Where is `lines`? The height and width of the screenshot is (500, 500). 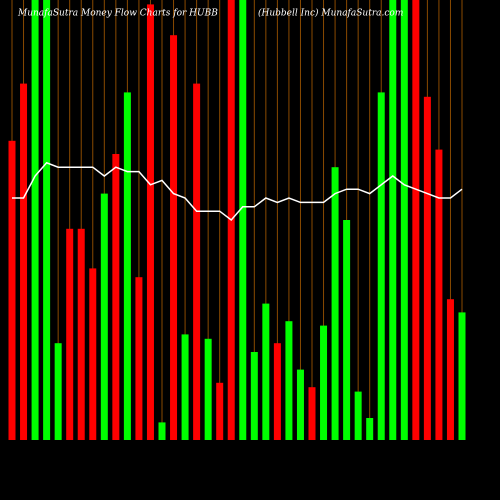
lines is located at coordinates (237, 191).